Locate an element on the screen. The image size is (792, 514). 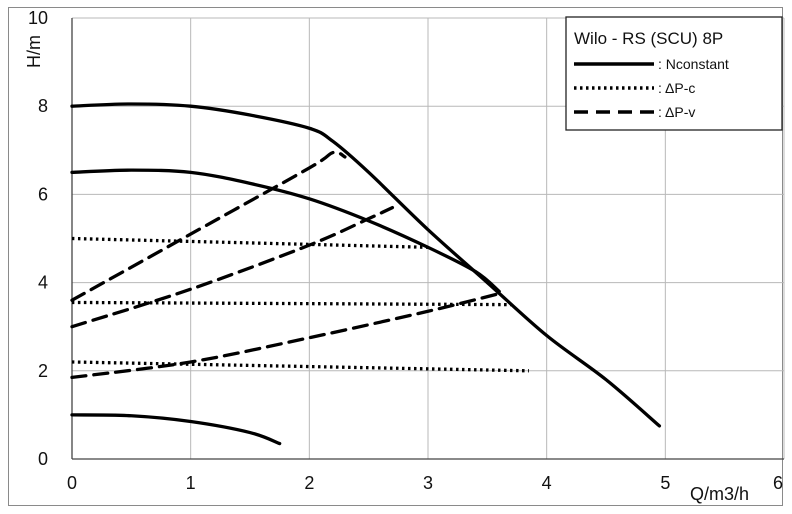
x-tick-label: 1 is located at coordinates (191, 483).